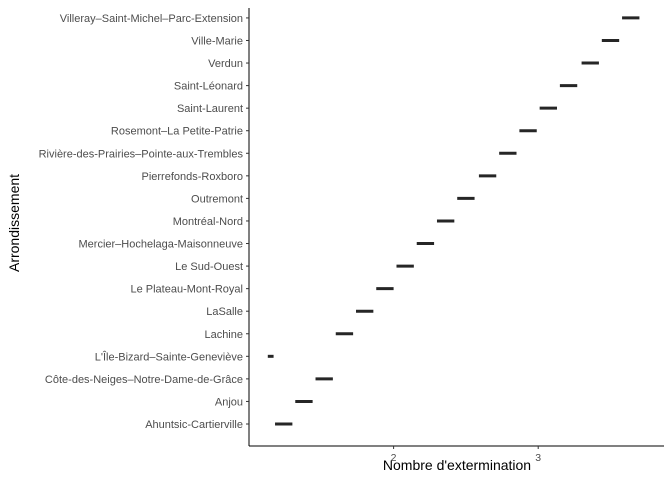  I want to click on y-tick-label: Pierrefonds-Roxboro, so click(193, 177).